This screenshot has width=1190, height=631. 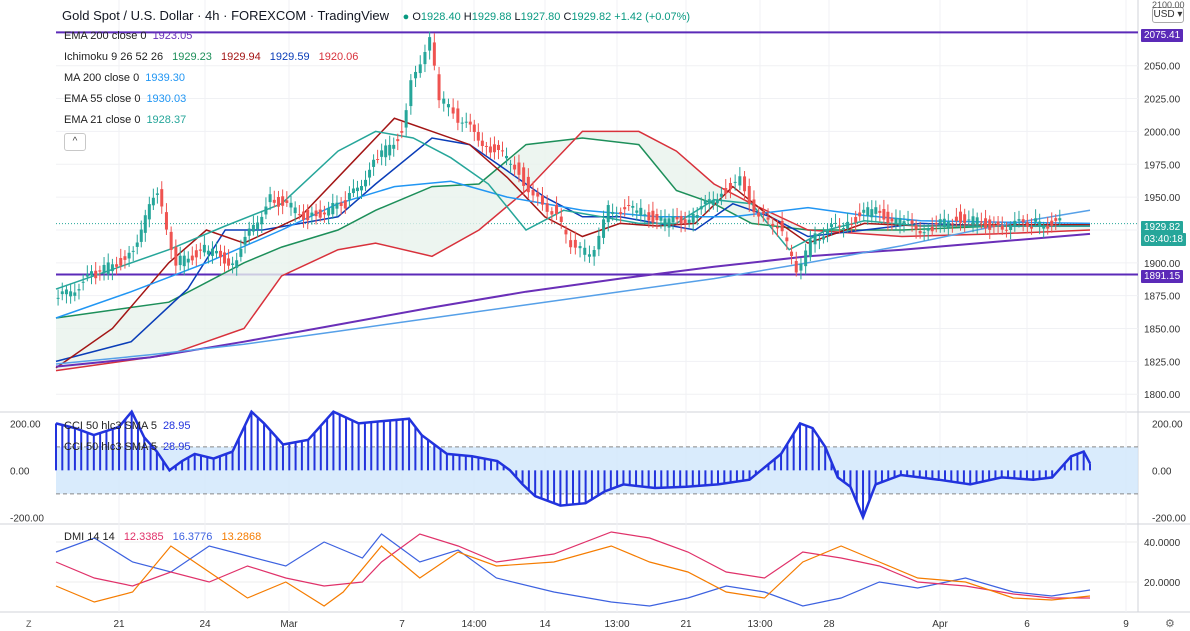 I want to click on legend-ema55: EMA 55 close 0 1930.03, so click(x=125, y=99).